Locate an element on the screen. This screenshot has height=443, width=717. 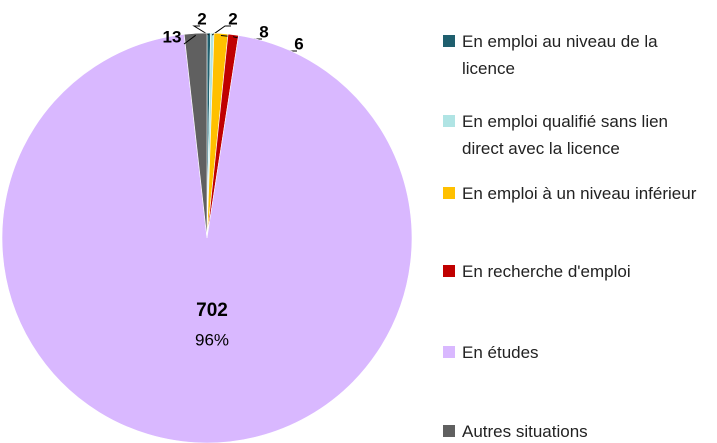
legend-label: En études is located at coordinates (500, 352).